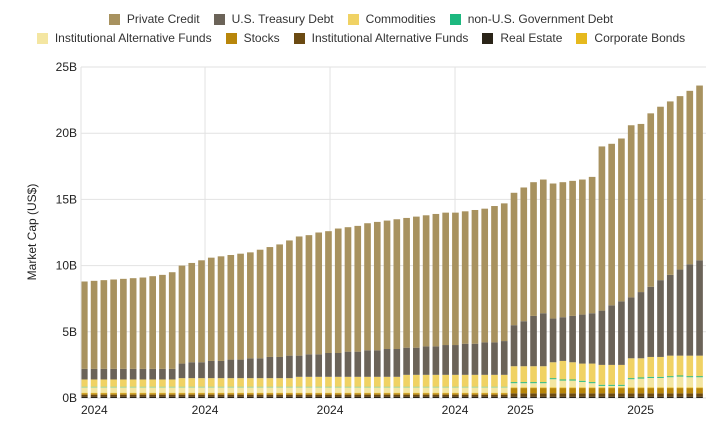 This screenshot has width=722, height=423. I want to click on legend-item: U.S. Treasury Debt, so click(273, 19).